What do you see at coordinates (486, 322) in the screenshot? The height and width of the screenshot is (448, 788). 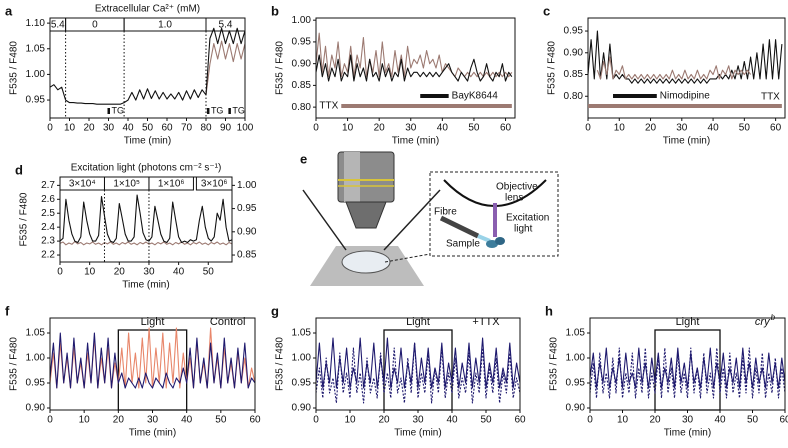 I see `annotation: +TTX` at bounding box center [486, 322].